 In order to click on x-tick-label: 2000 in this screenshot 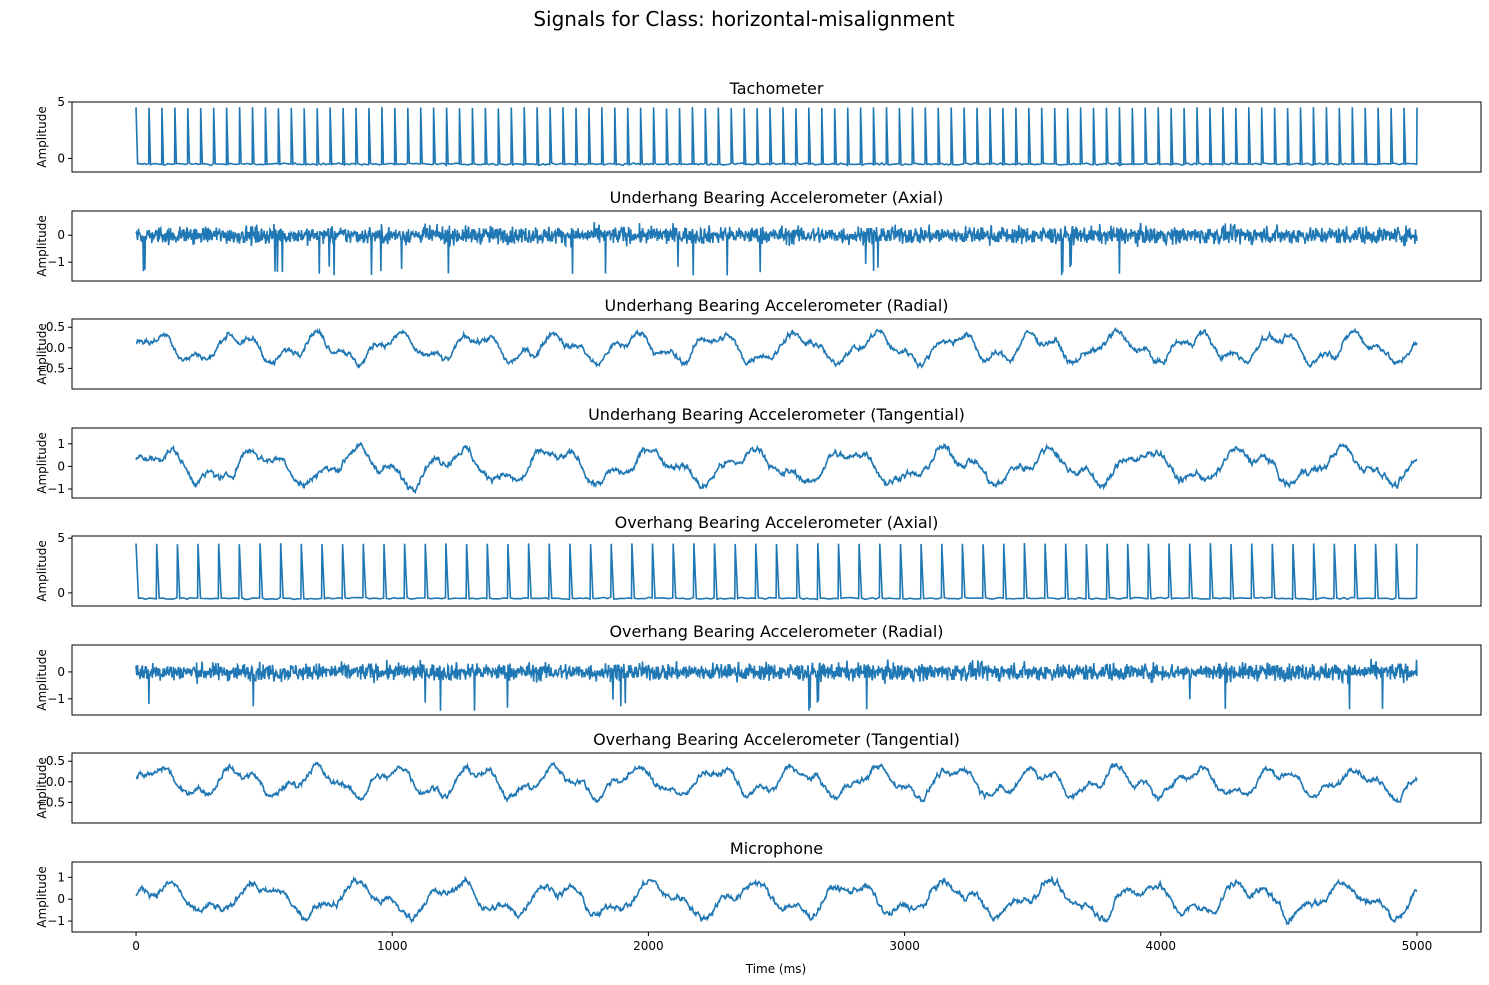, I will do `click(648, 946)`.